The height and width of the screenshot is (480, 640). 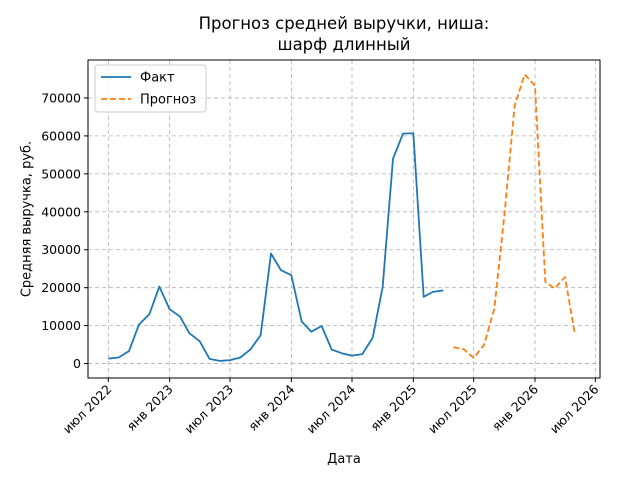 I want to click on y-tick-label: 60000, so click(x=61, y=135).